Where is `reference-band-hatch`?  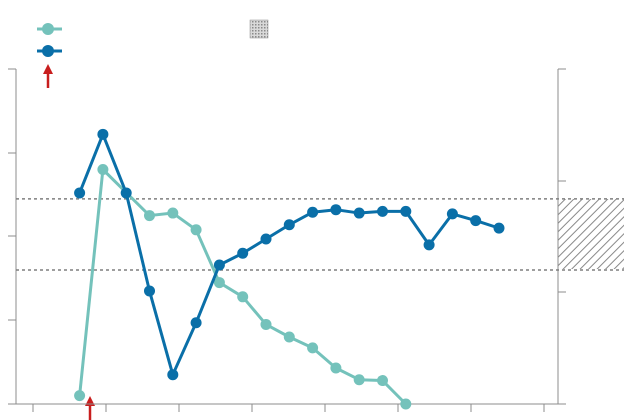 reference-band-hatch is located at coordinates (591, 234).